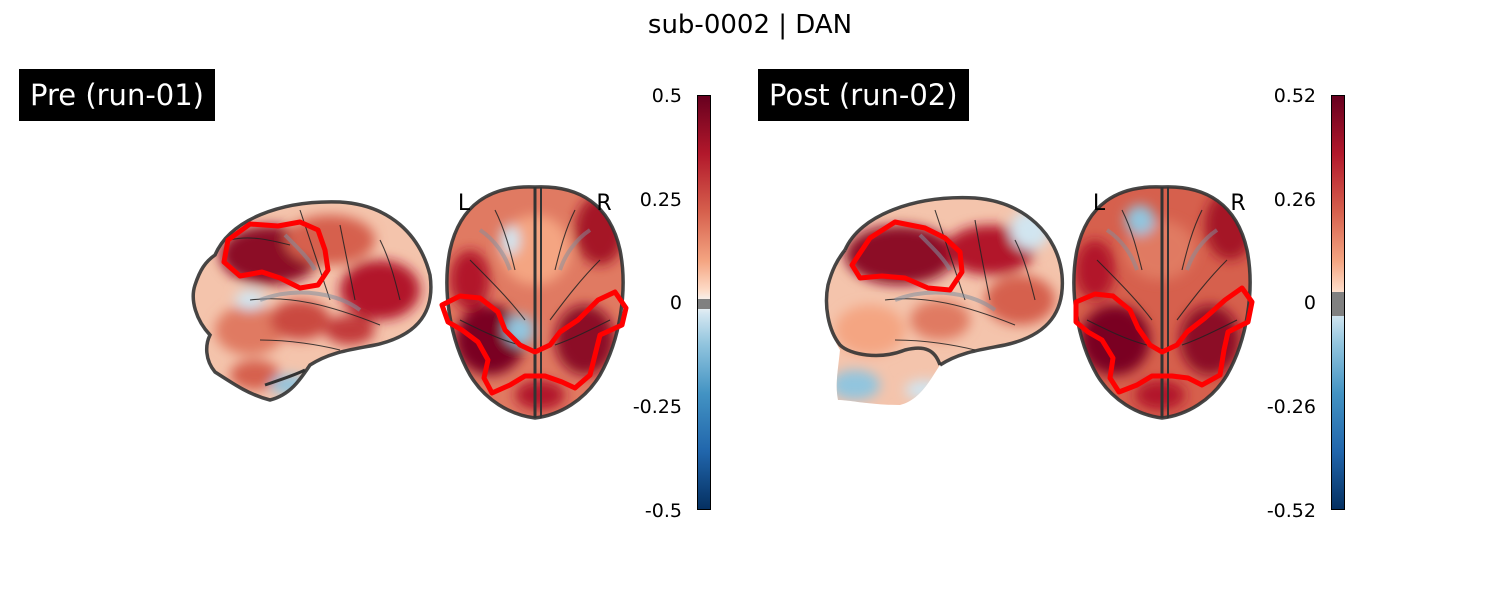  Describe the element at coordinates (1294, 96) in the screenshot. I see `colorbar-tick-post-0: 0.52` at that location.